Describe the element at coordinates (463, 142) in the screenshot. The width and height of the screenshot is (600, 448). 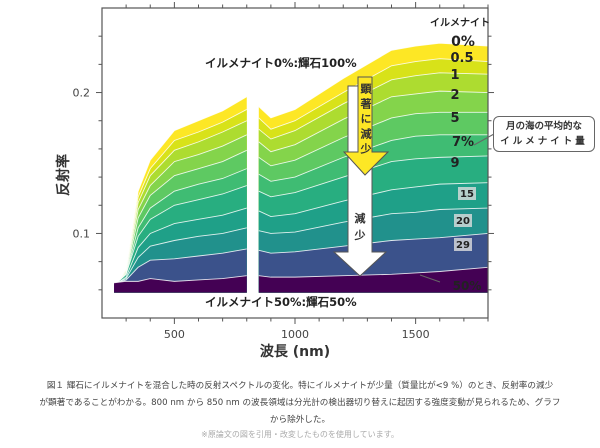
I see `series-label-7pct: 7%` at that location.